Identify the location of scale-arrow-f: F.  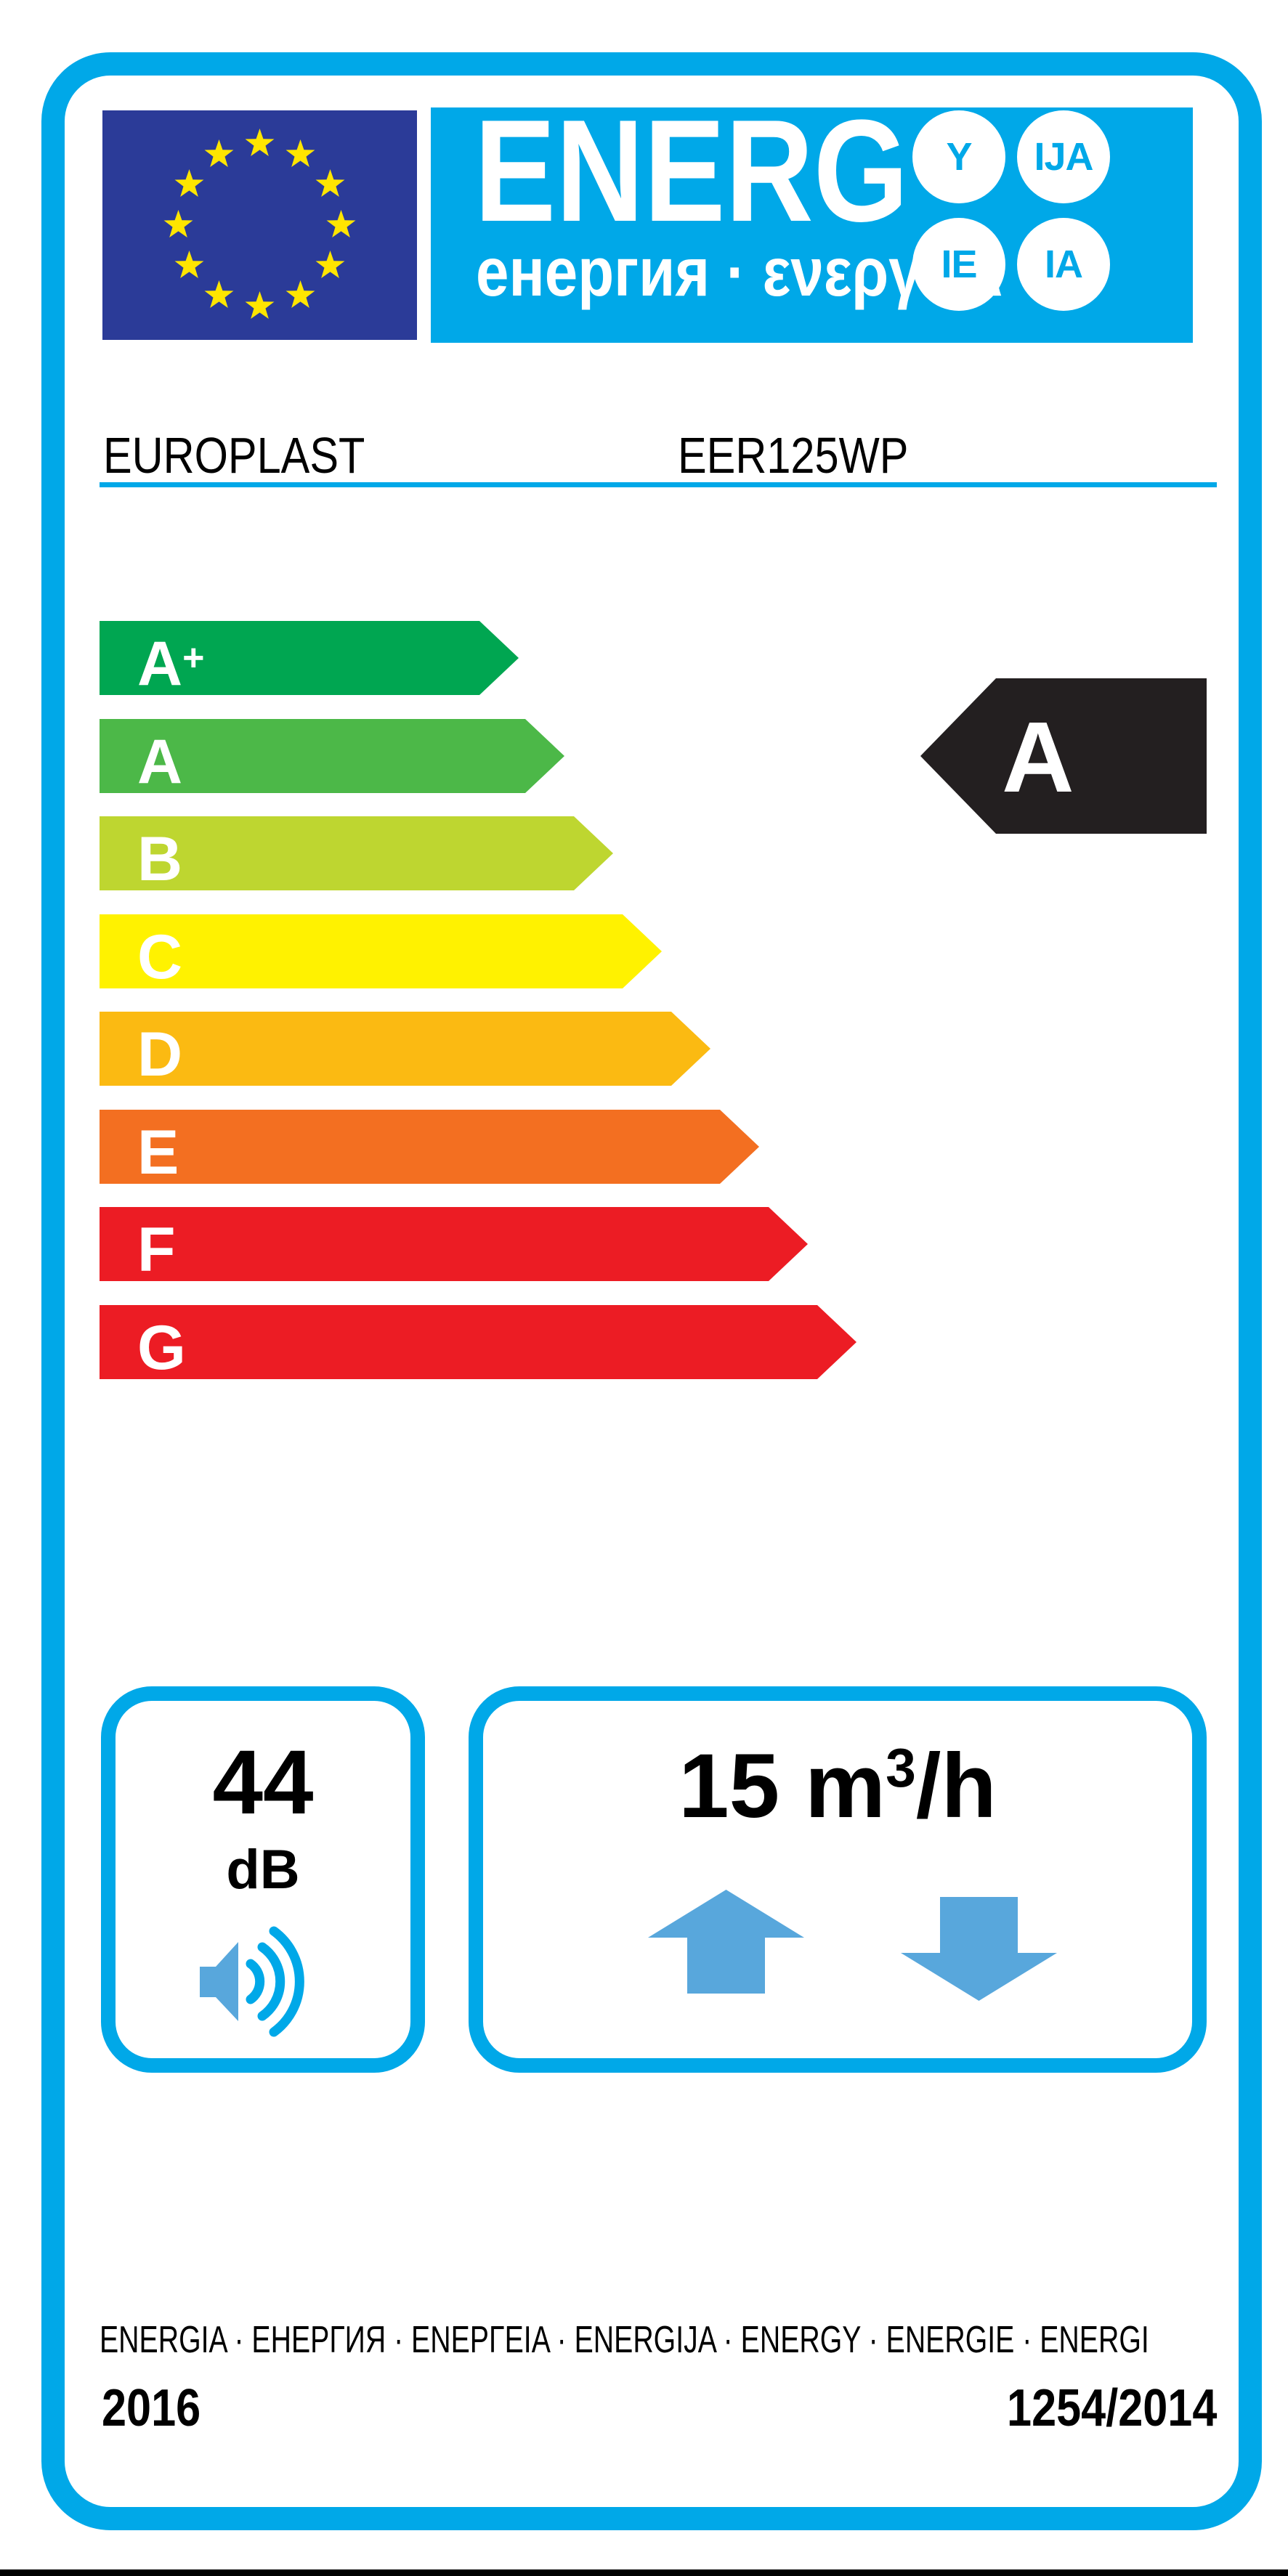
(454, 1244).